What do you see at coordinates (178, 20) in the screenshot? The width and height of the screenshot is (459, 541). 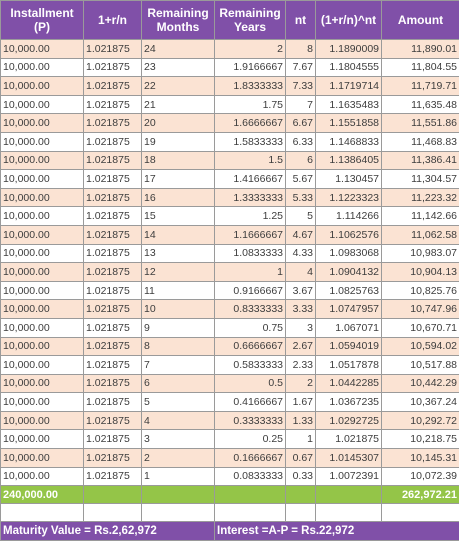 I see `header-remaining-months: Remaining Months` at bounding box center [178, 20].